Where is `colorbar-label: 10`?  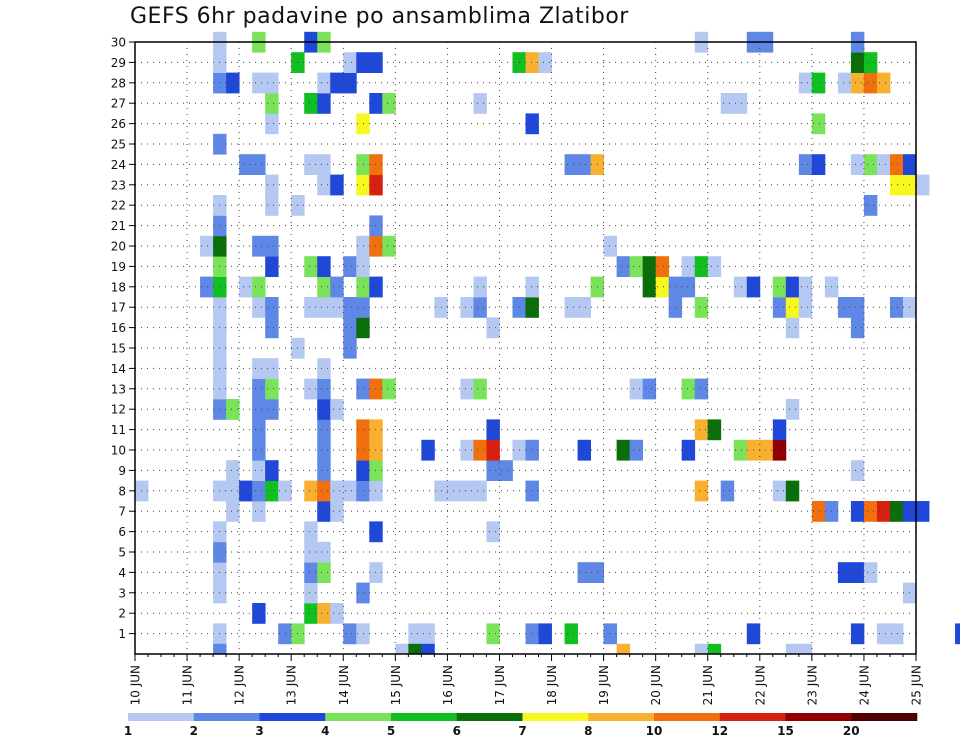
colorbar-label: 10 is located at coordinates (654, 731).